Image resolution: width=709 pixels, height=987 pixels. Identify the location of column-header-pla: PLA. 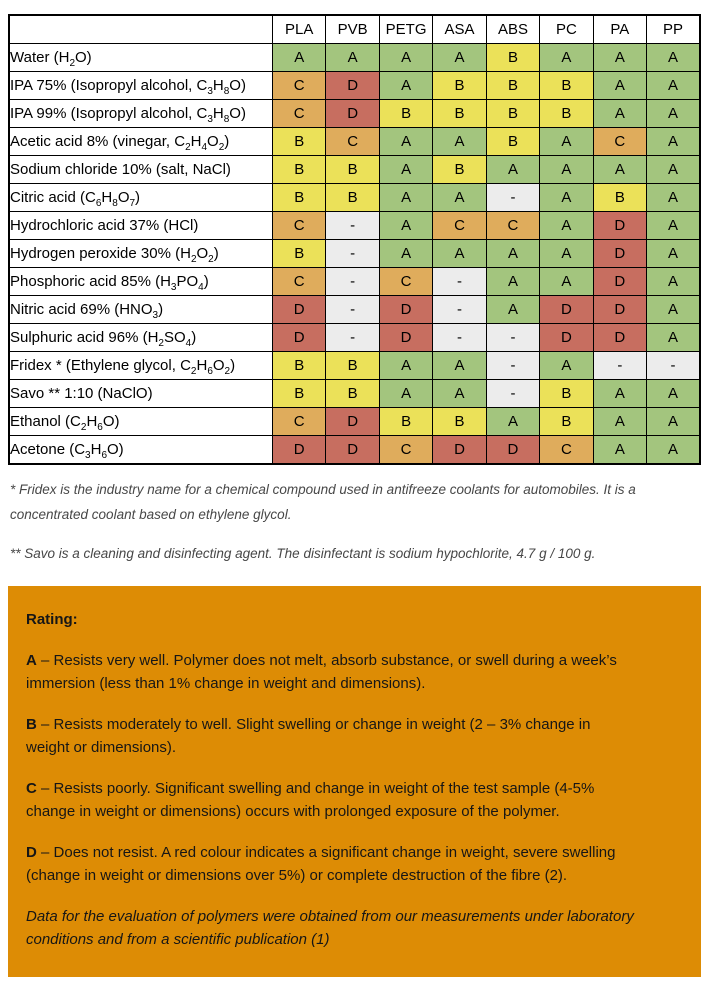
(299, 29).